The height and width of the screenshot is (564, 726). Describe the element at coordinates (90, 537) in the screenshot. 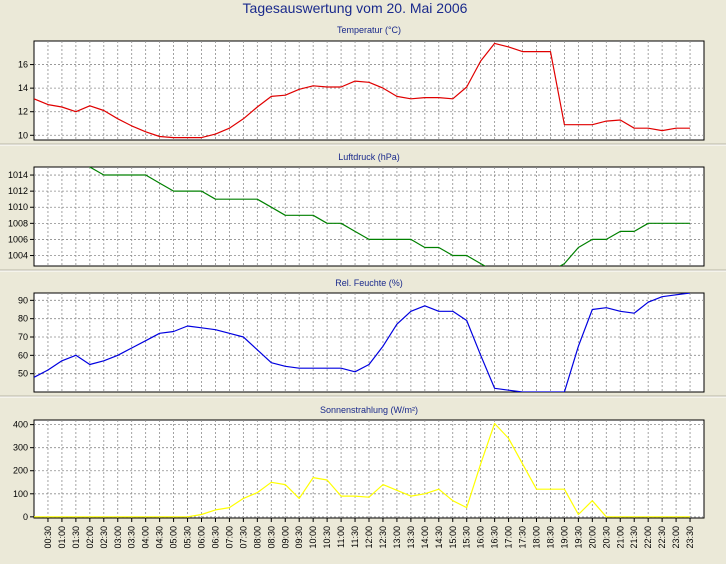

I see `x-tick-label: 02:00` at that location.